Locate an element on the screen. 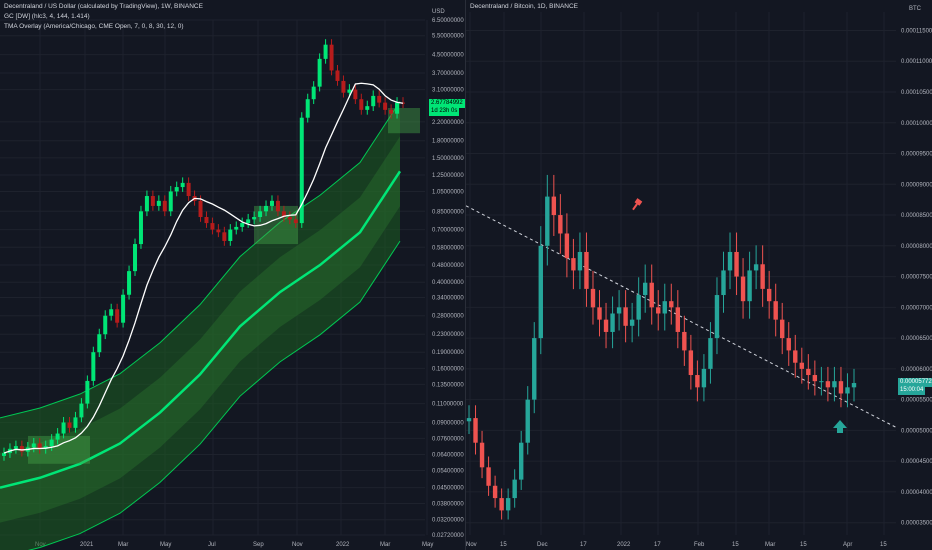 The width and height of the screenshot is (932, 550). y-tick-label: 0.06400000 is located at coordinates (448, 456).